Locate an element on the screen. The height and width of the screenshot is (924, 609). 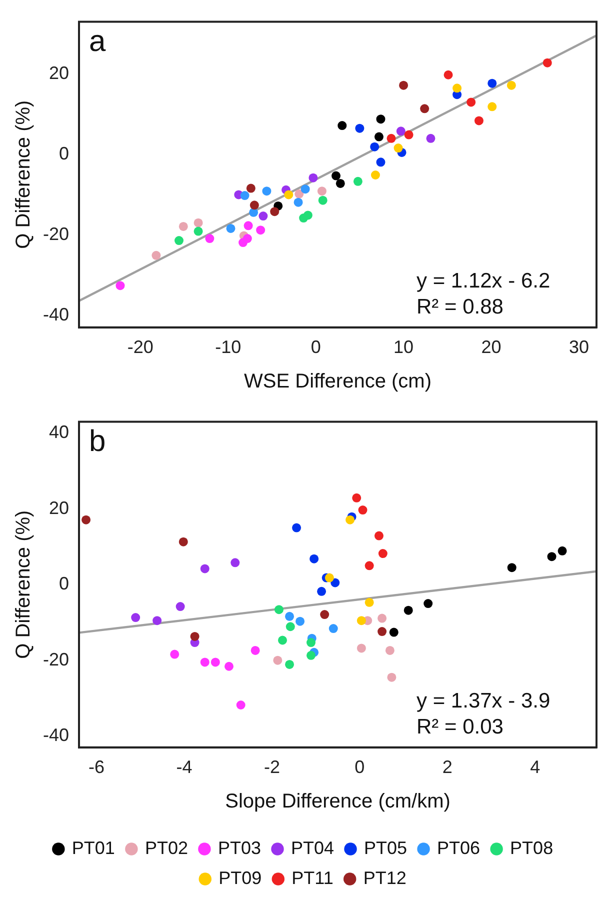
legend-label: PT11 is located at coordinates (313, 878).